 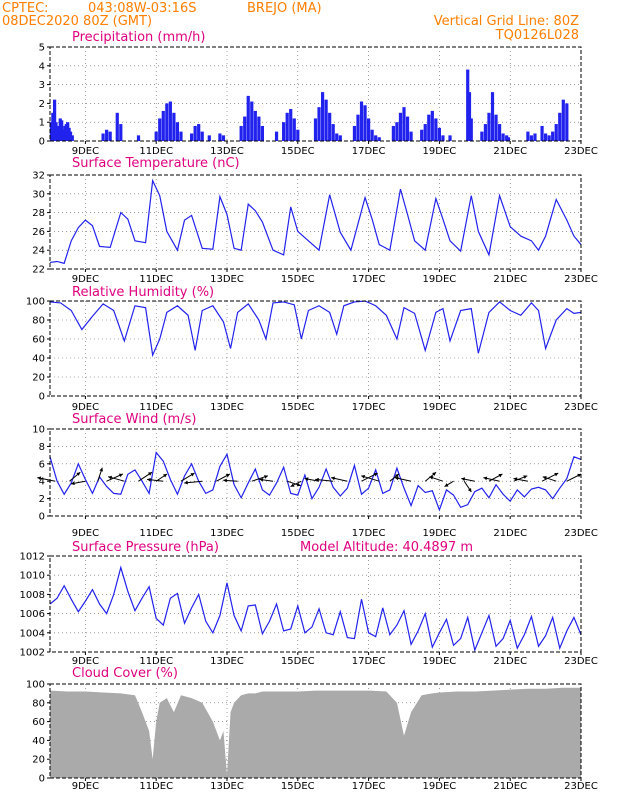 I want to click on y-tick-label: 1010, so click(x=32, y=576).